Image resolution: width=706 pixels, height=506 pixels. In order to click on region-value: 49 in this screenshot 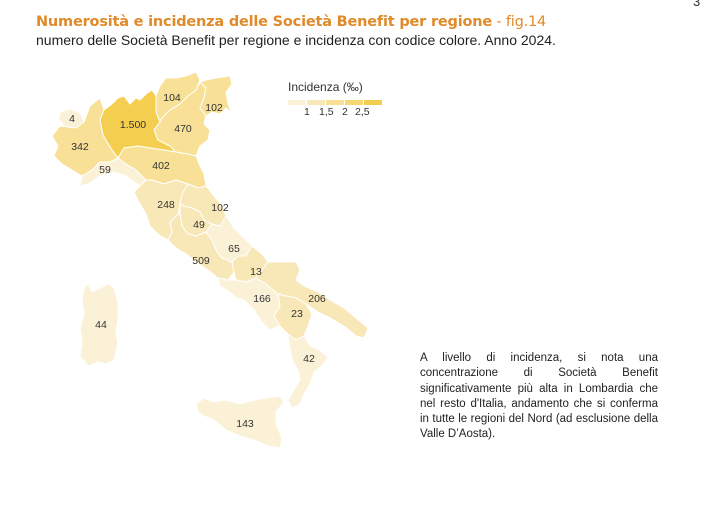, I will do `click(199, 225)`.